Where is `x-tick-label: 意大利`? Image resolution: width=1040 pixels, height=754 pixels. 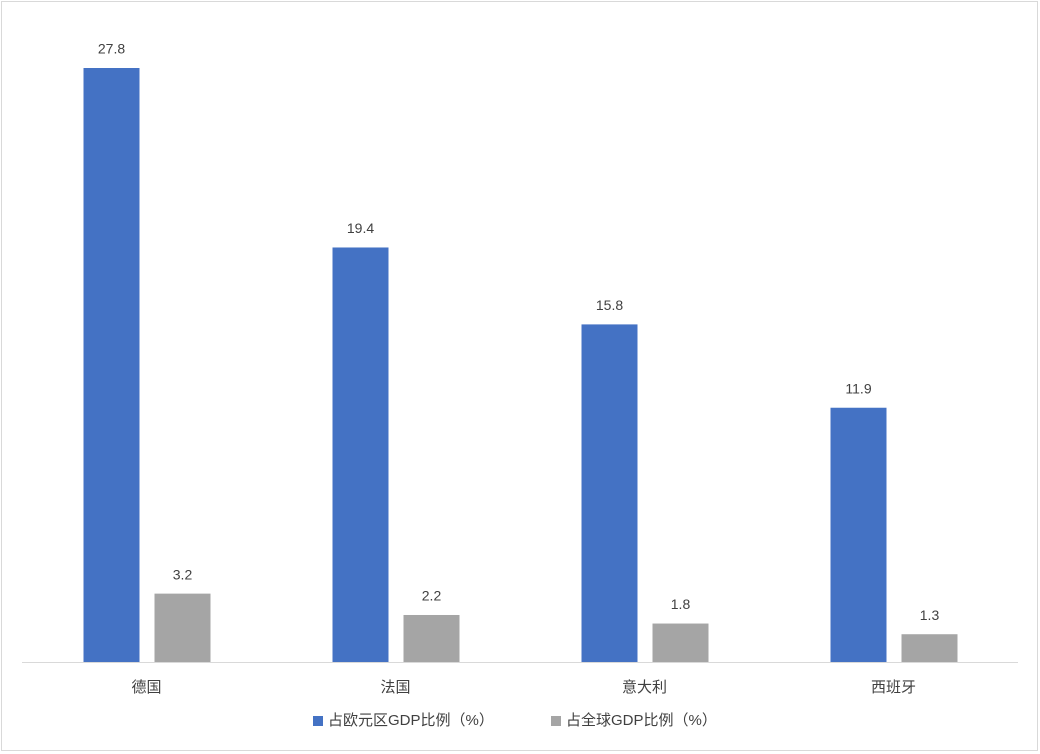 x-tick-label: 意大利 is located at coordinates (644, 687).